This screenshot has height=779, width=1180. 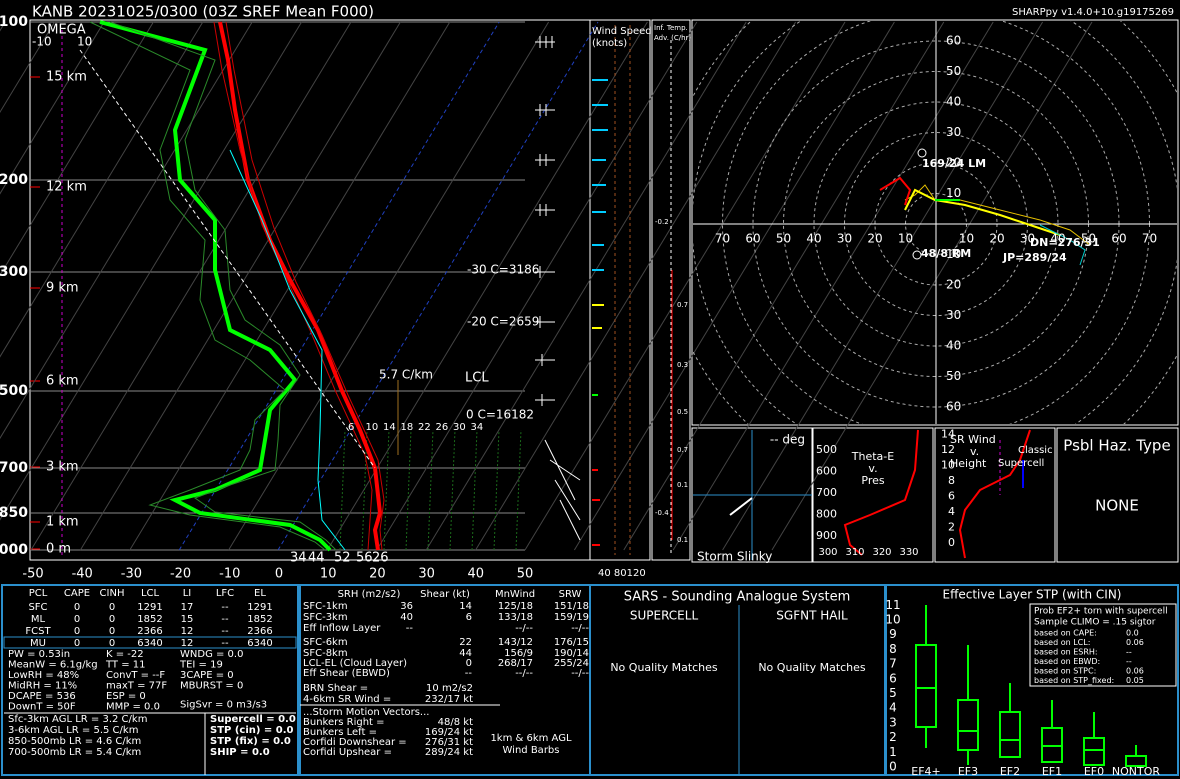 I want to click on surface-label: 34, so click(x=298, y=558).